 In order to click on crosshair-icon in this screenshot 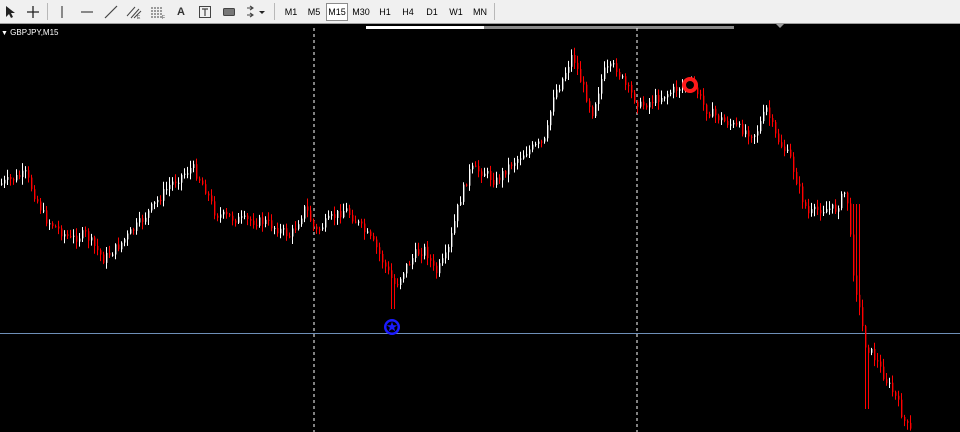, I will do `click(33, 11)`.